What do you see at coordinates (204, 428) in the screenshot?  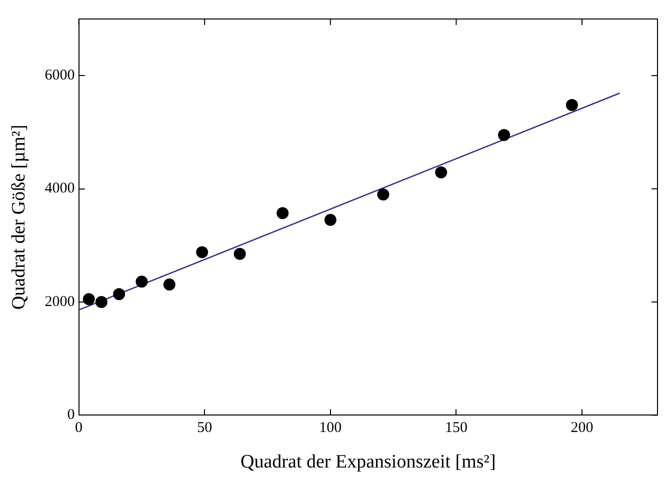 I see `x-tick-label: 50` at bounding box center [204, 428].